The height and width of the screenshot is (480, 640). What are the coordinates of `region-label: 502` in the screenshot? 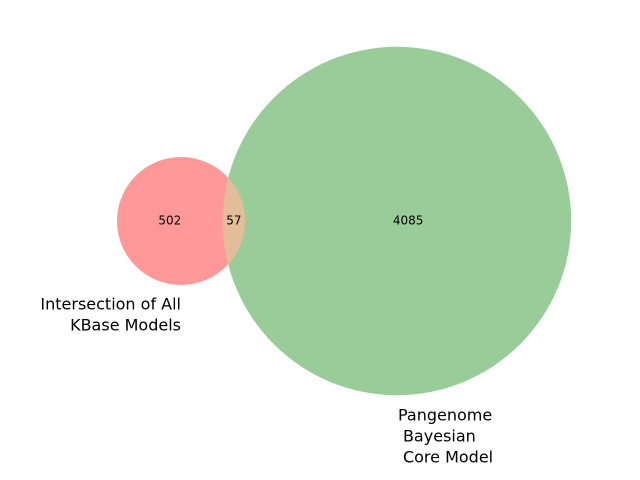 It's located at (169, 221).